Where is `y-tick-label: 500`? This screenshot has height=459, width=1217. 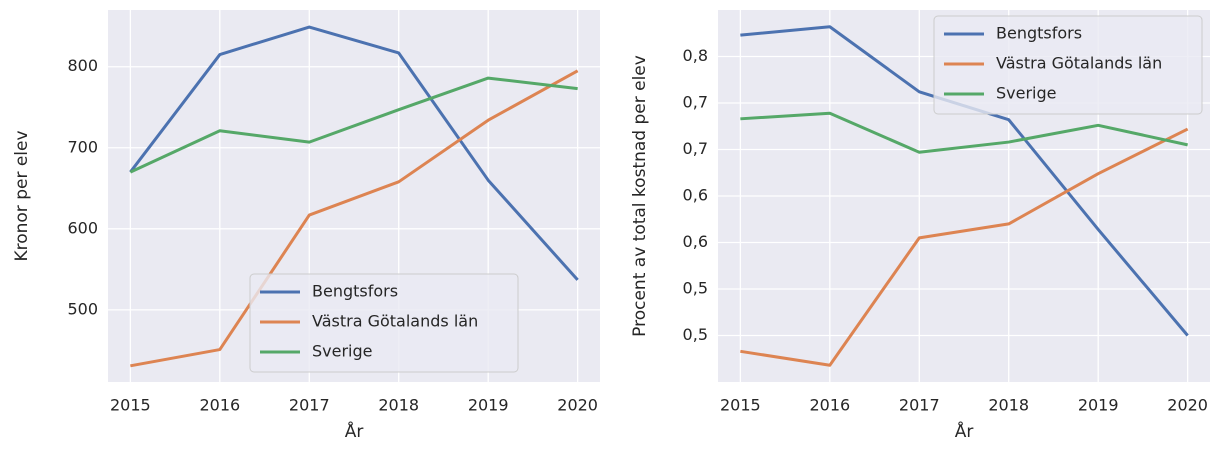 y-tick-label: 500 is located at coordinates (82, 308).